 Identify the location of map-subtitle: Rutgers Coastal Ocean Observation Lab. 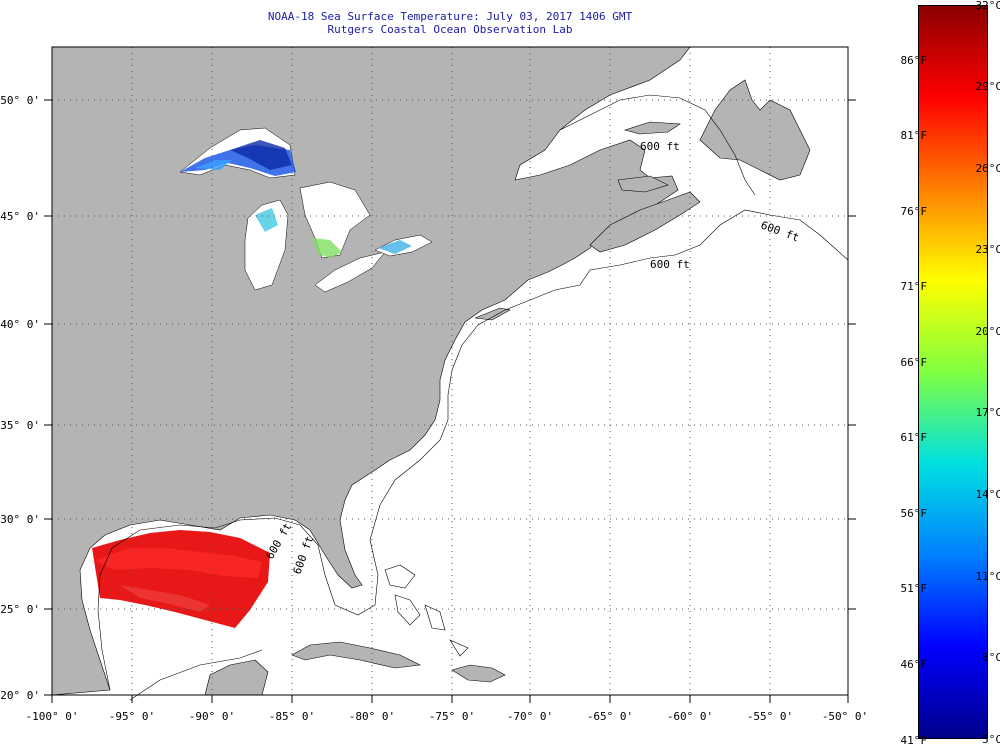
(450, 29).